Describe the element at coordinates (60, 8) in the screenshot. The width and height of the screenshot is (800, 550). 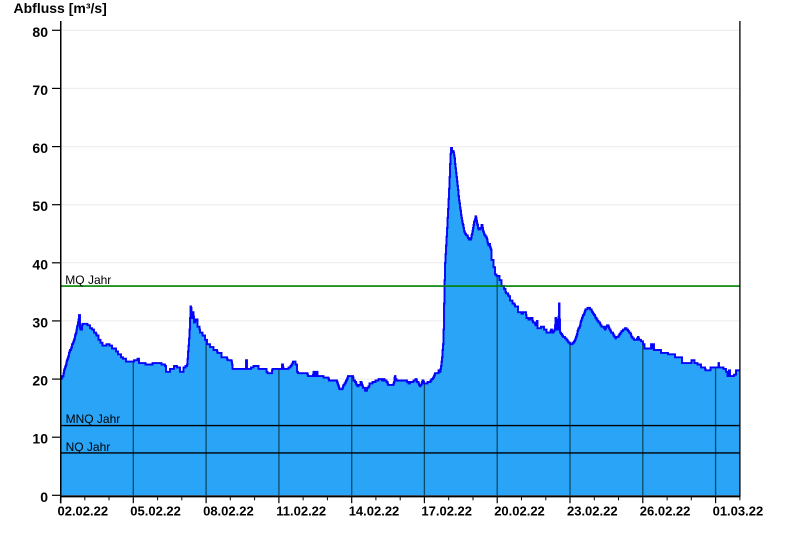
I see `svg-text: Abfluss [m³/s]` at that location.